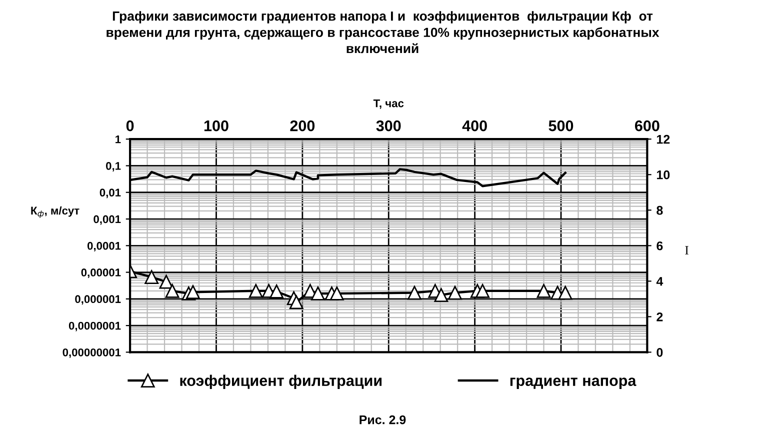 The height and width of the screenshot is (443, 765). I want to click on y-tick-label: 0,00001, so click(101, 273).